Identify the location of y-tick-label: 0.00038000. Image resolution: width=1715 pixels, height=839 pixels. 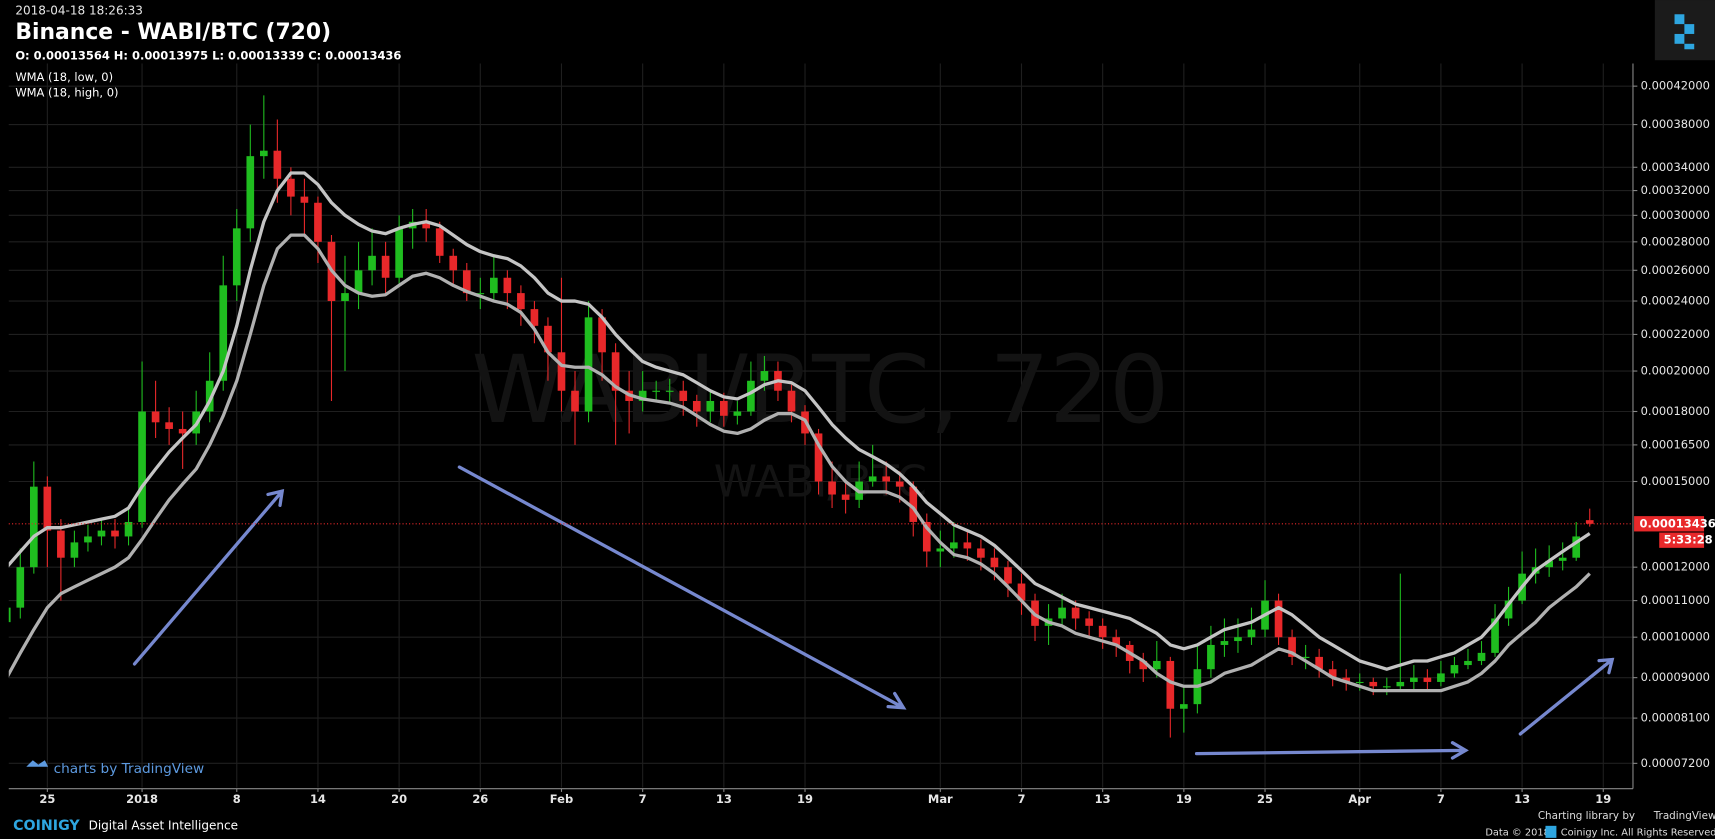
(1675, 124).